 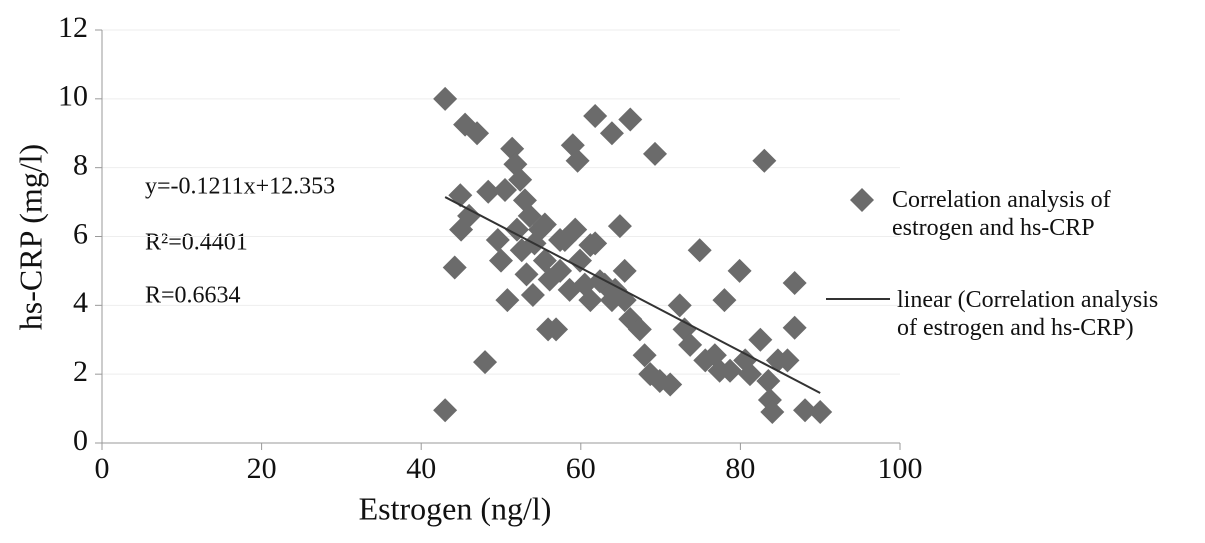 What do you see at coordinates (862, 200) in the screenshot?
I see `legend-marker` at bounding box center [862, 200].